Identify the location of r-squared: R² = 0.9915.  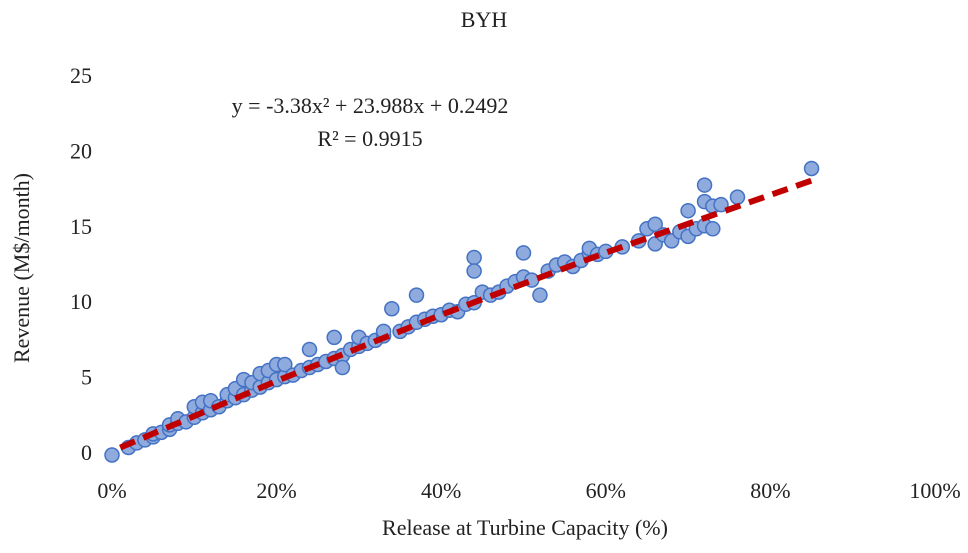
(369, 138).